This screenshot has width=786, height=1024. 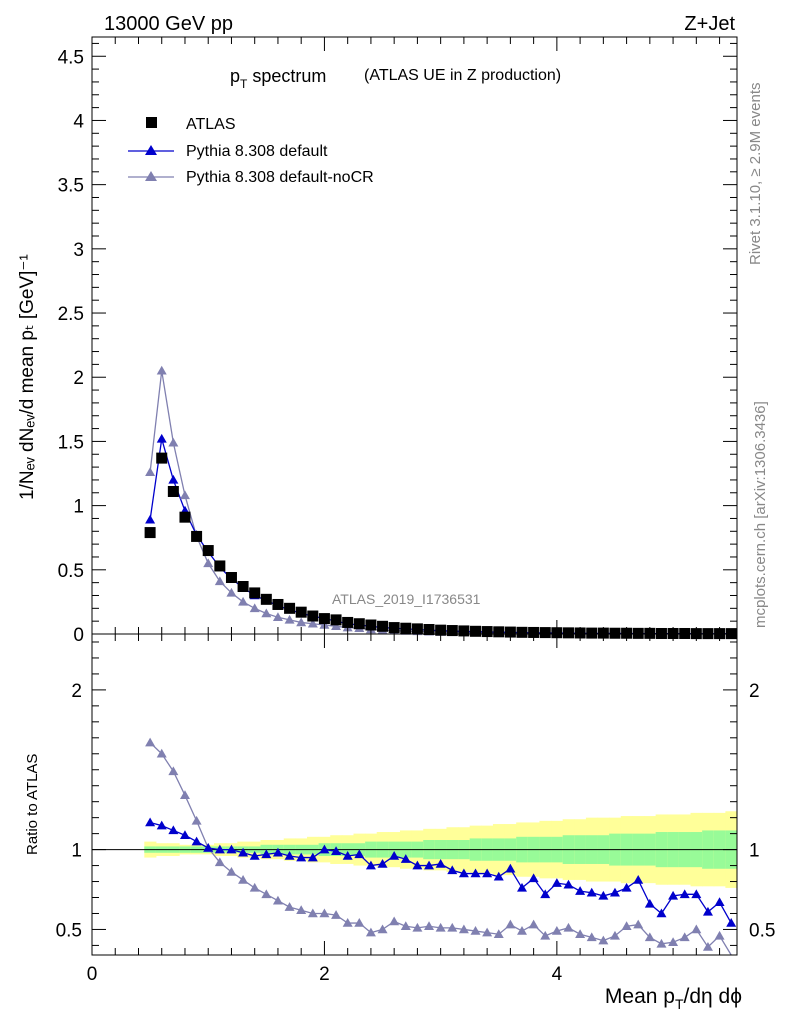 What do you see at coordinates (151, 176) in the screenshot?
I see `legend-marker-nocr` at bounding box center [151, 176].